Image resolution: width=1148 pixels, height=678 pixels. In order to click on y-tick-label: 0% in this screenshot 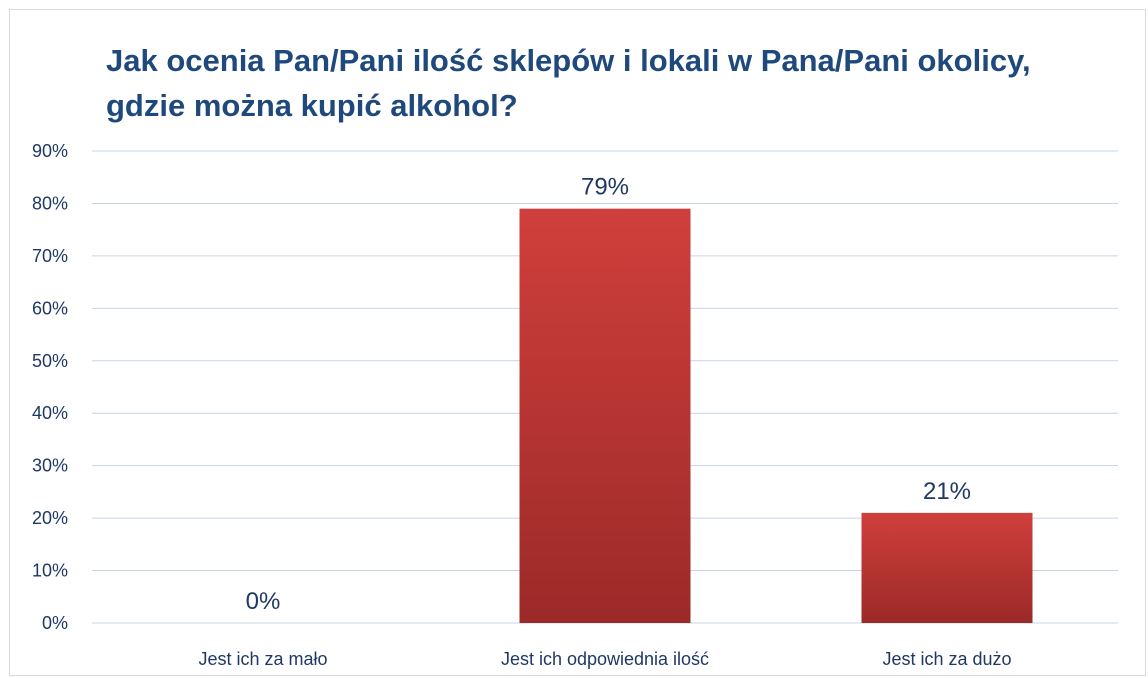, I will do `click(55, 623)`.